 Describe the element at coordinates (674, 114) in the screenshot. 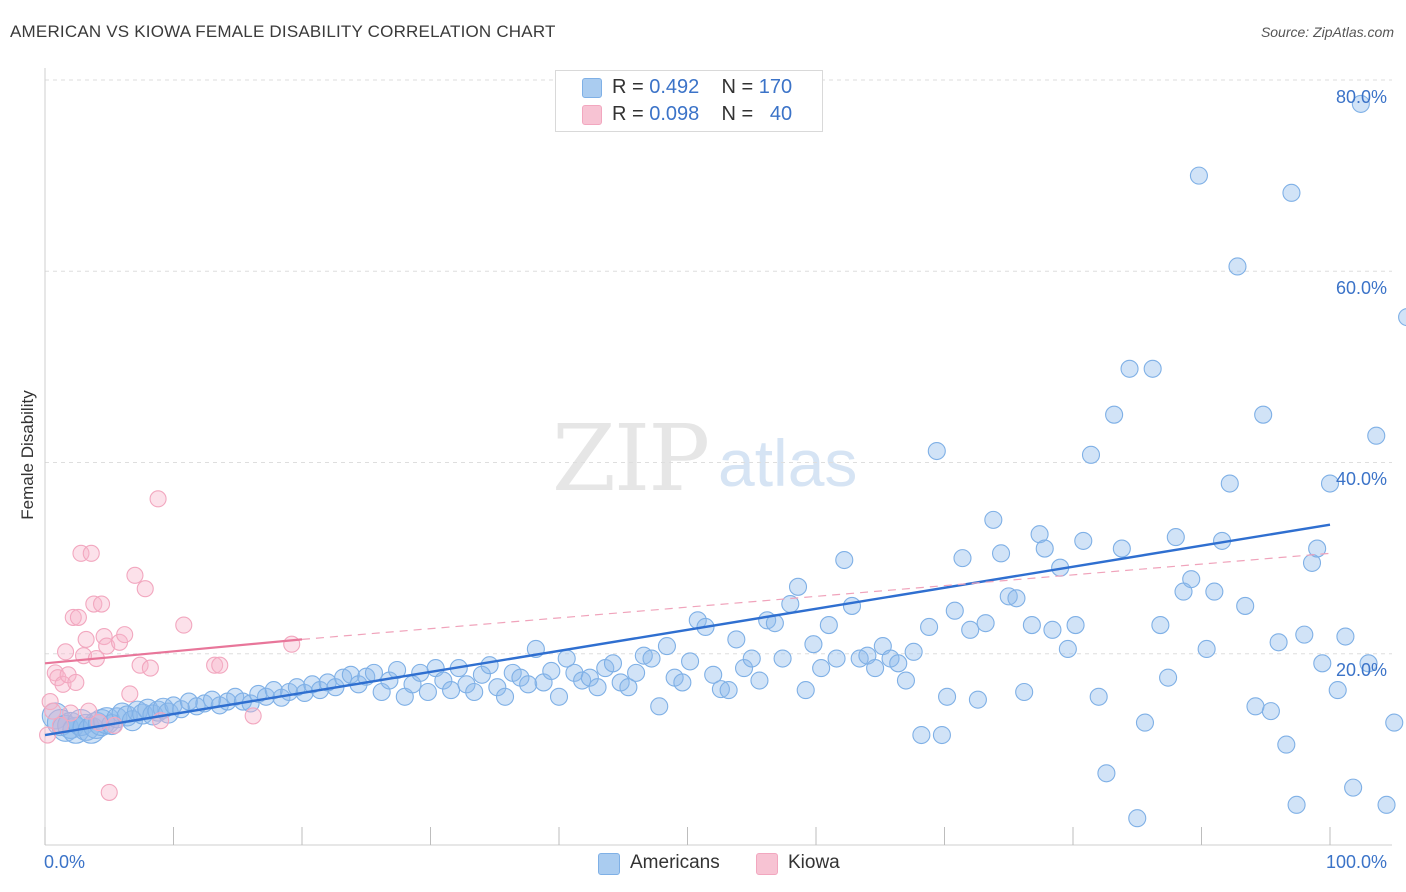

I see `kiowa-r-value: 0.098` at that location.